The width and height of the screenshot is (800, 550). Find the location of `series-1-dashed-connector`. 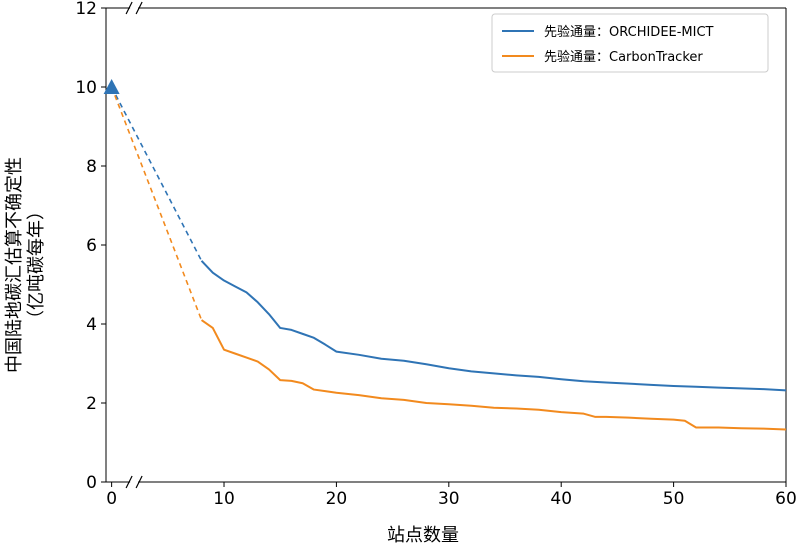

series-1-dashed-connector is located at coordinates (156, 203).